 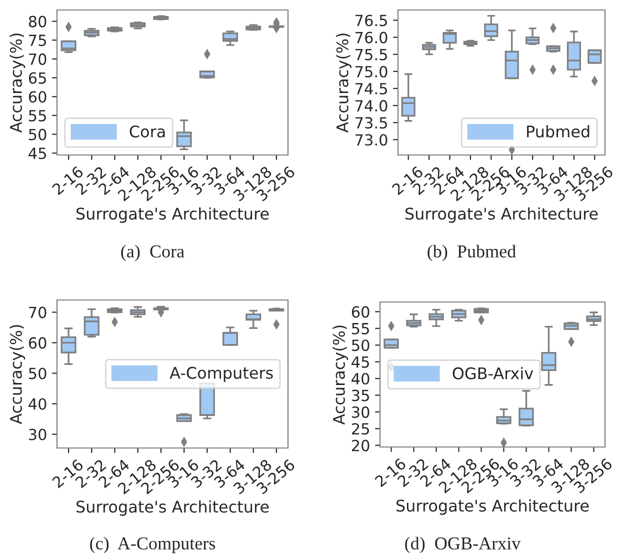 What do you see at coordinates (37, 78) in the screenshot?
I see `y-tick-label: 65` at bounding box center [37, 78].